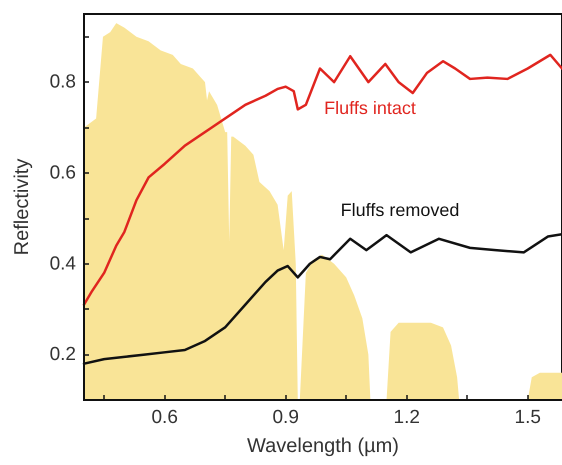  Describe the element at coordinates (285, 417) in the screenshot. I see `x-tick-label: 0.9` at that location.